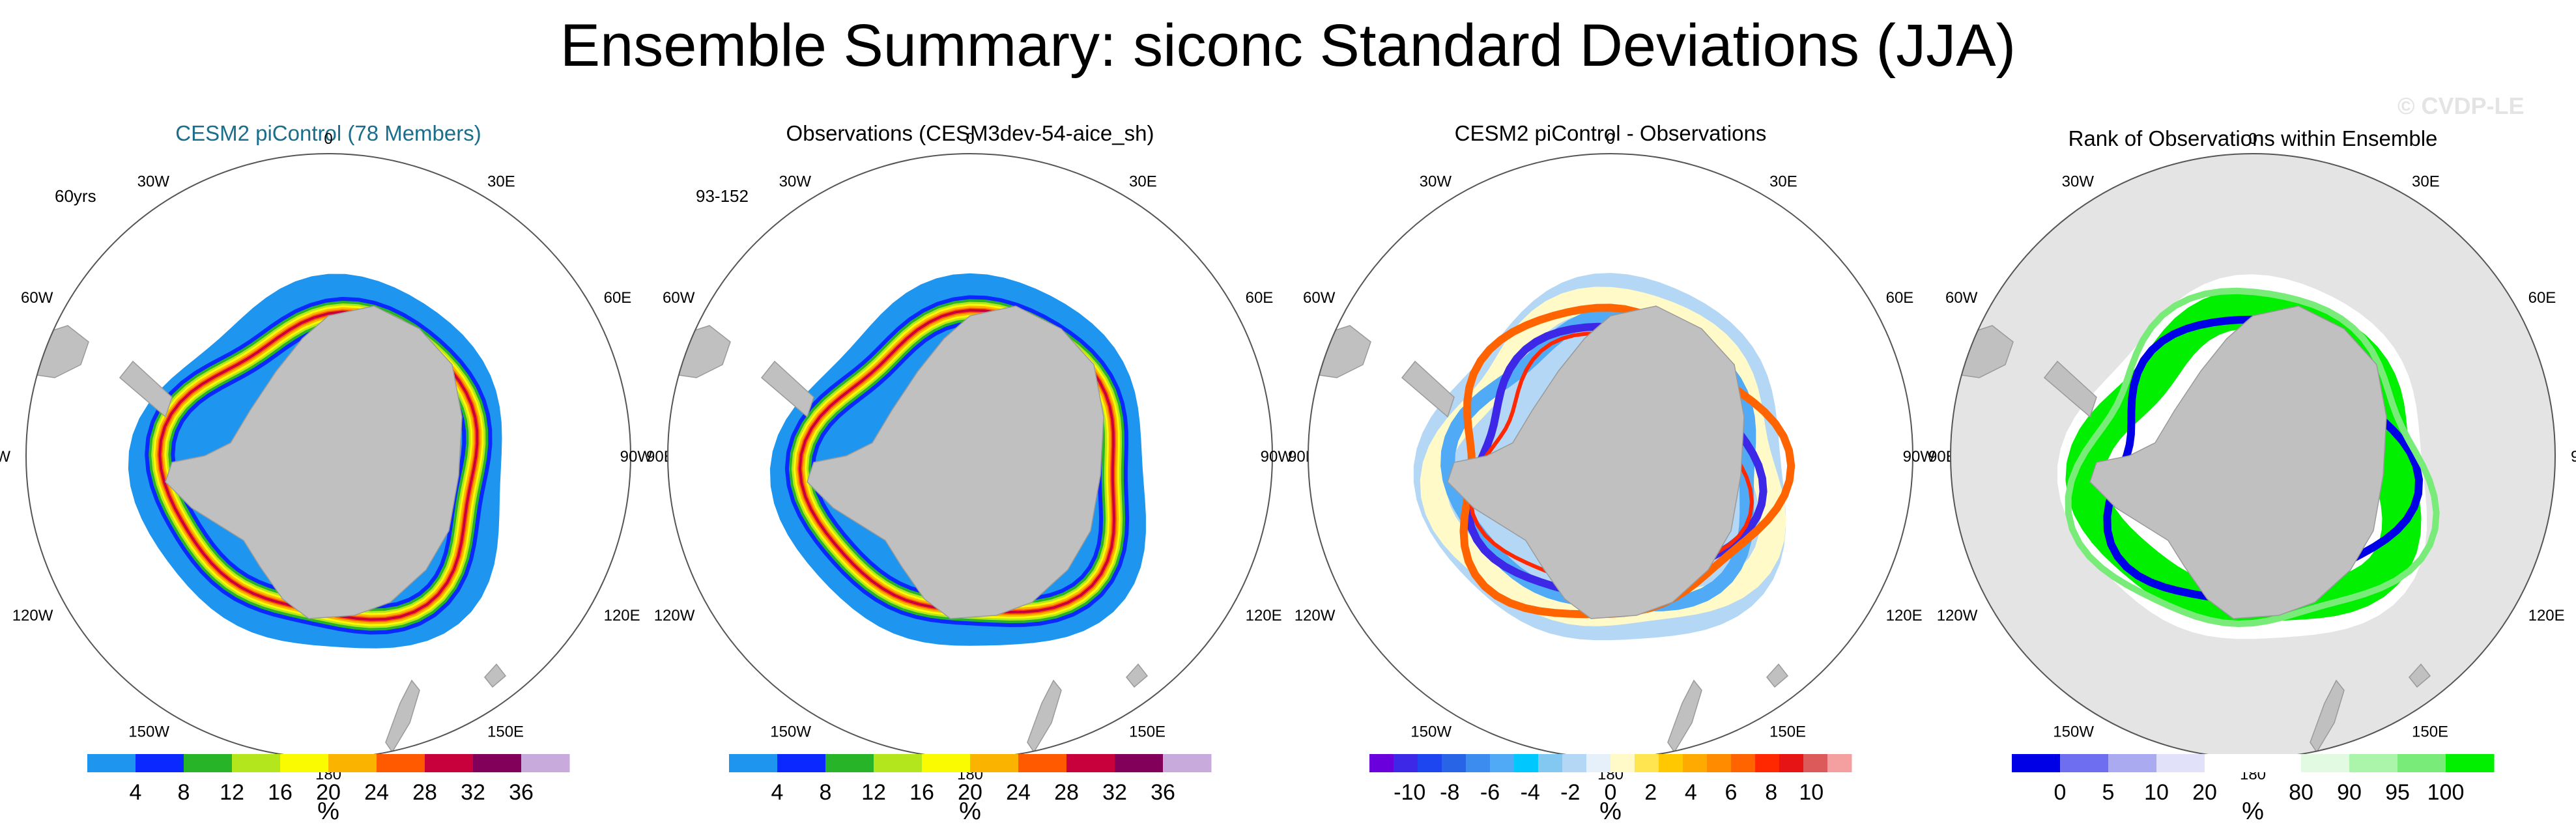  I want to click on colorbar-tick-label: -10, so click(1409, 793).